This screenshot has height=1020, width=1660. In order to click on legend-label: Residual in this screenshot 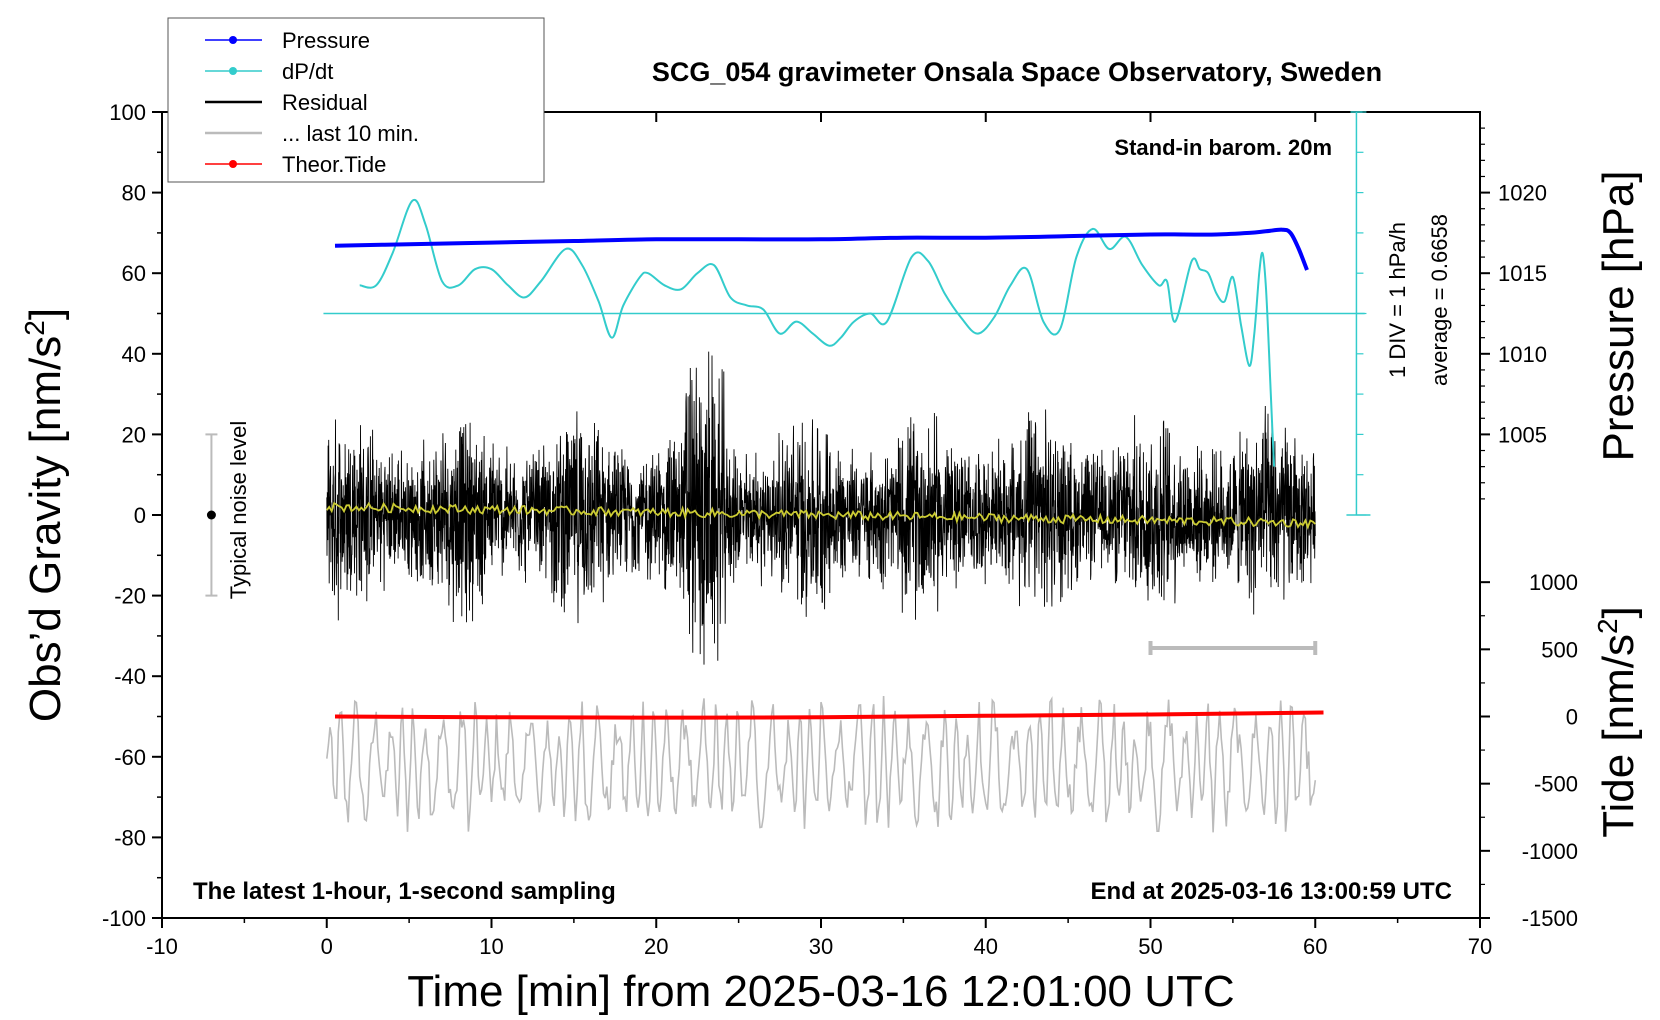, I will do `click(325, 102)`.